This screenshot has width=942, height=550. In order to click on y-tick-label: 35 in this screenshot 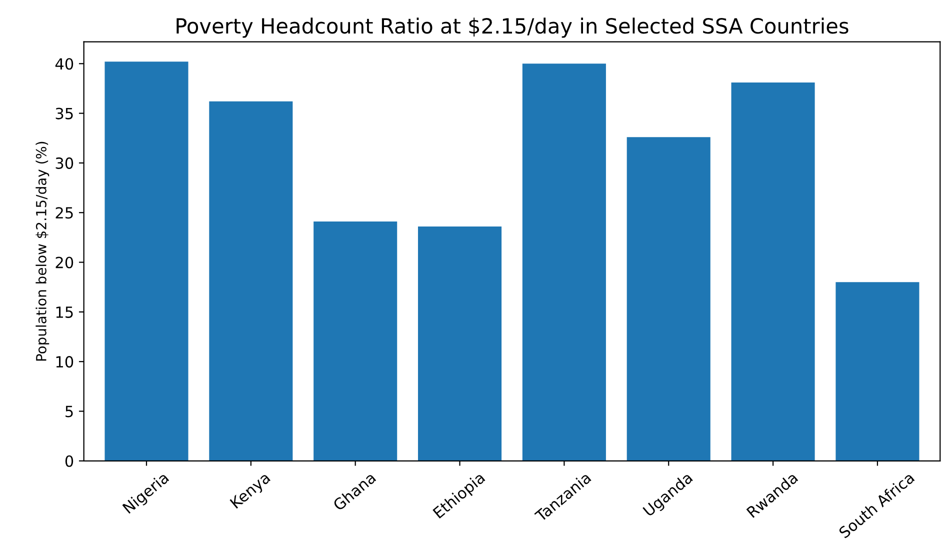, I will do `click(64, 114)`.